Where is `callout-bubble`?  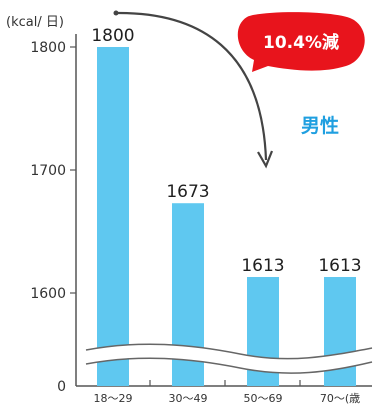
callout-bubble is located at coordinates (301, 42).